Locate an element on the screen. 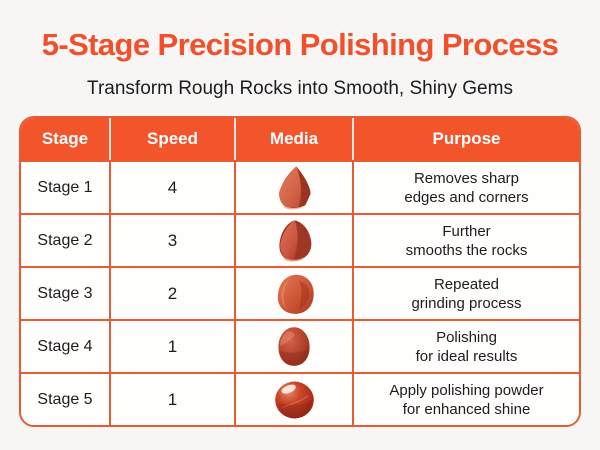 Image resolution: width=600 pixels, height=450 pixels. purpose-cell: Removes sharp edges and corners is located at coordinates (465, 187).